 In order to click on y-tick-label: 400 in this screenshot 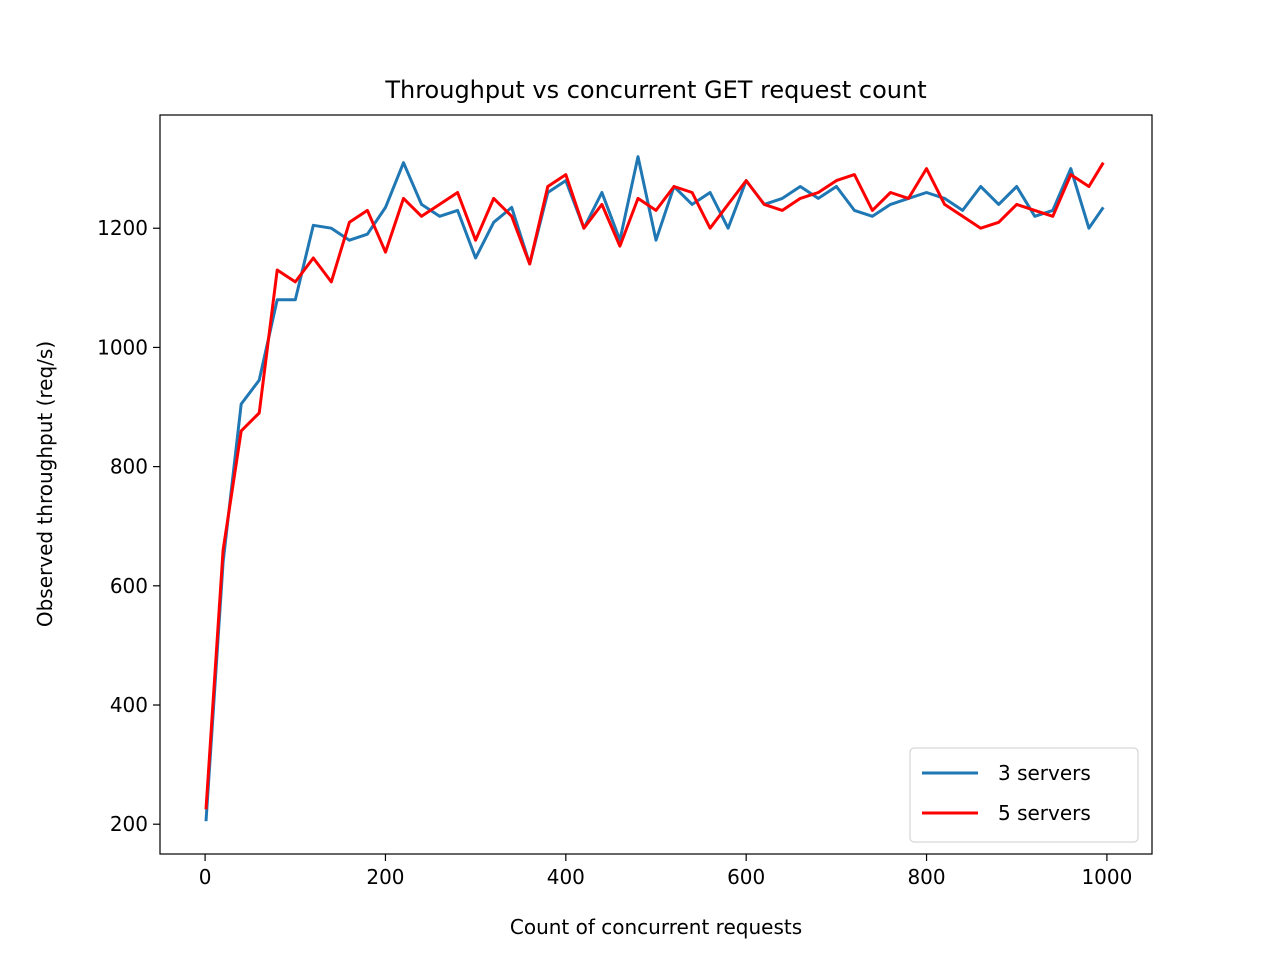, I will do `click(129, 705)`.